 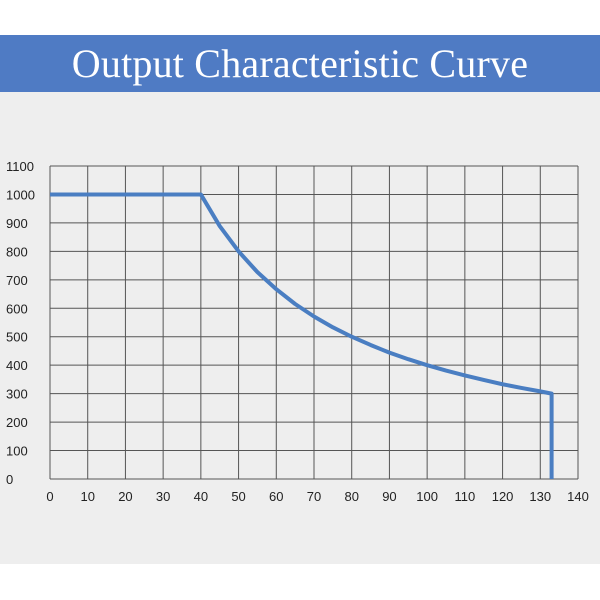 I want to click on x-tick-label: 60, so click(x=276, y=496).